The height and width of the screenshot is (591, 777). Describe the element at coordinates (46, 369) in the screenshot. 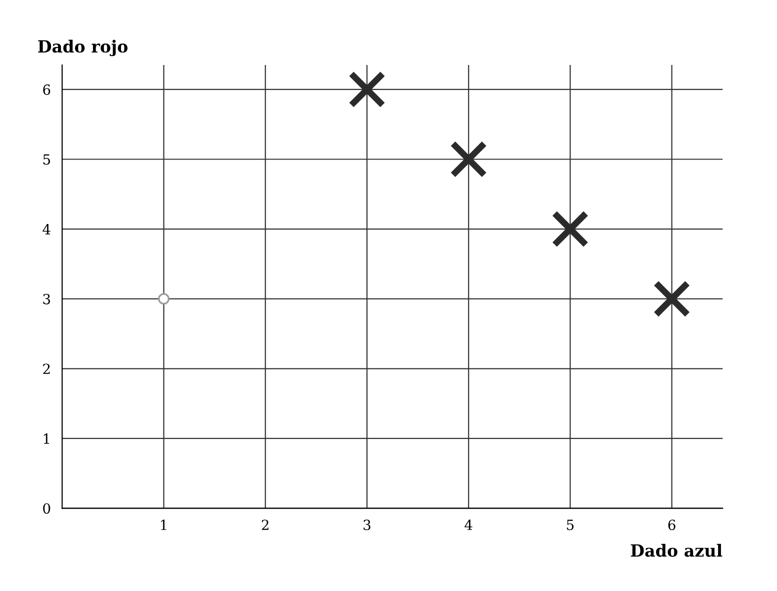

I see `y-tick-label: 2` at that location.